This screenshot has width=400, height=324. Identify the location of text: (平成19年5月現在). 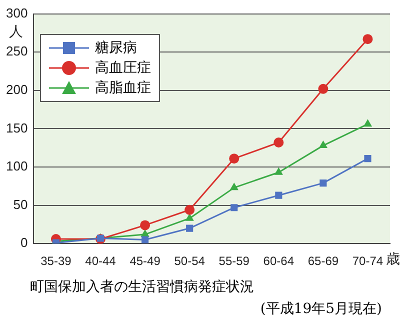
(321, 309).